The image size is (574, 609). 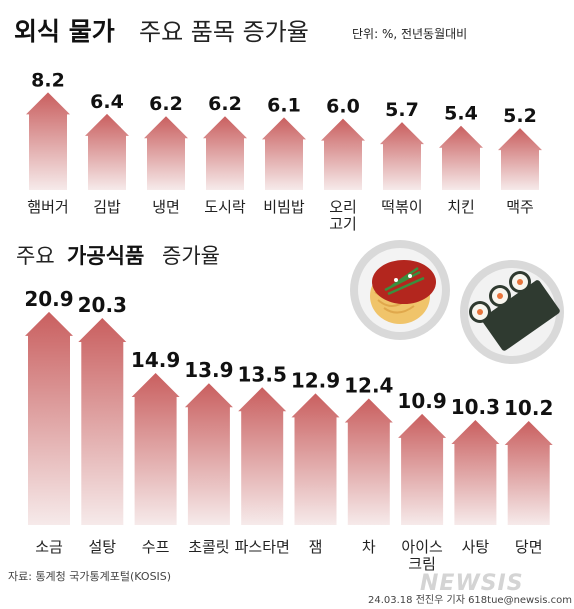 I want to click on section2-prefix: 주요, so click(x=35, y=256).